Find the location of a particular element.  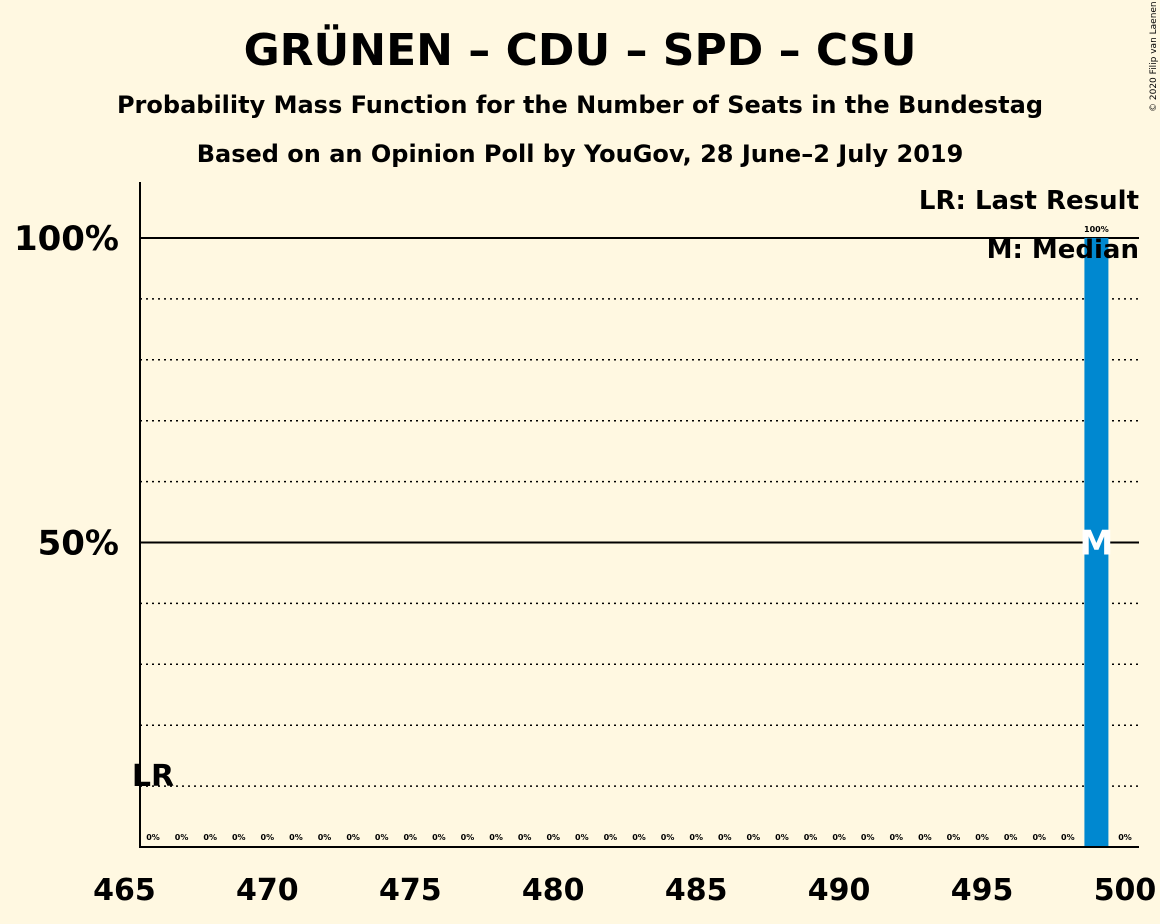

x-tick-label: 485 is located at coordinates (696, 890).